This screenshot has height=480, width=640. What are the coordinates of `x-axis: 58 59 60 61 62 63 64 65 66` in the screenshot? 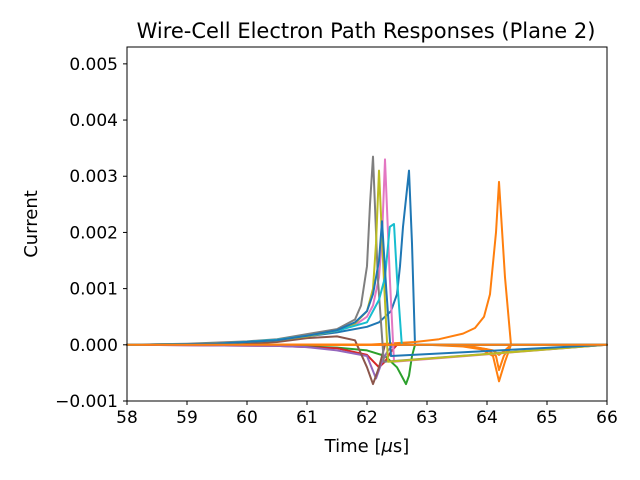 It's located at (367, 414).